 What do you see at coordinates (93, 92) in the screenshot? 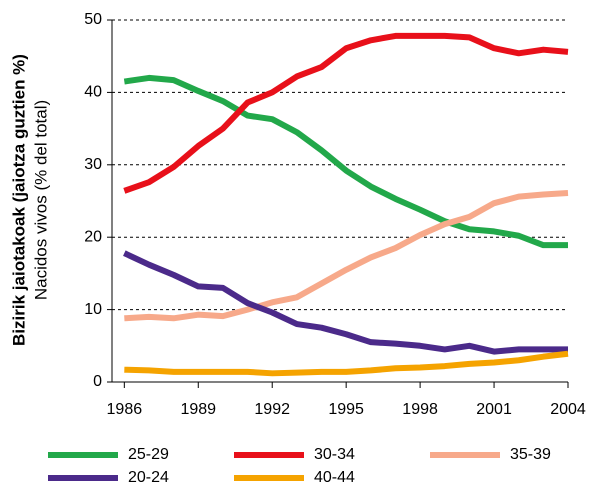
I see `y-tick-label: 40` at bounding box center [93, 92].